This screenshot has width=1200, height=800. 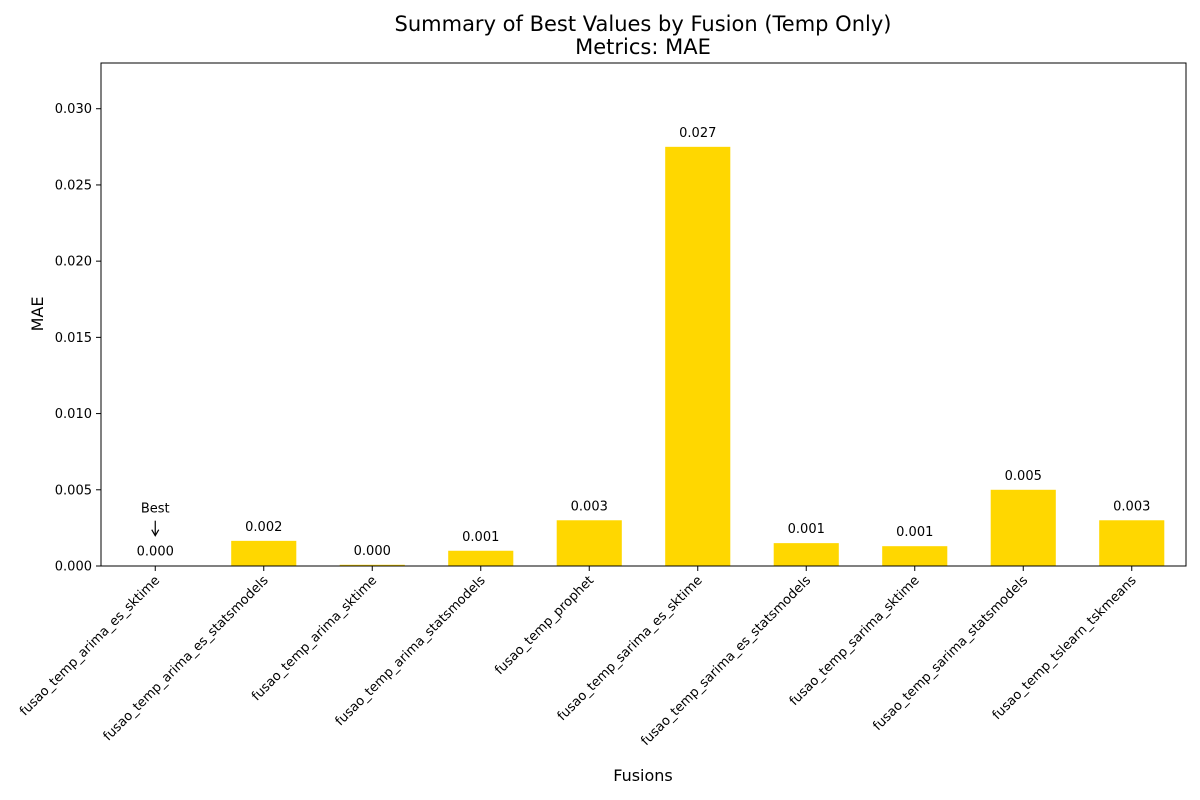 I want to click on best-arrow-head, so click(x=155, y=533).